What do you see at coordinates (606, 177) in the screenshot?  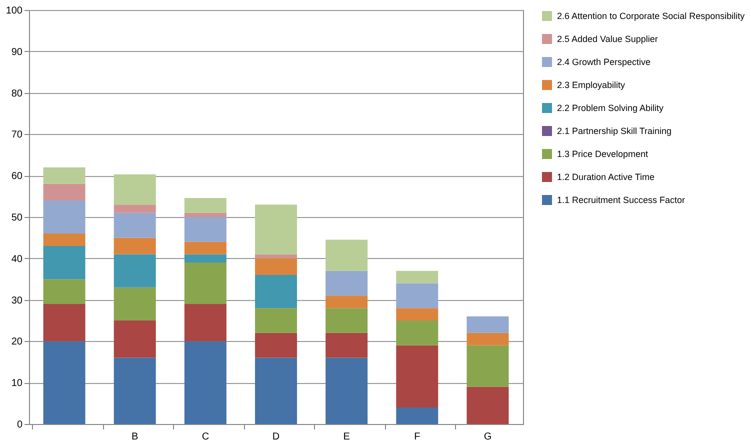 I see `legend-label: 1.2 Duration Active Time` at bounding box center [606, 177].